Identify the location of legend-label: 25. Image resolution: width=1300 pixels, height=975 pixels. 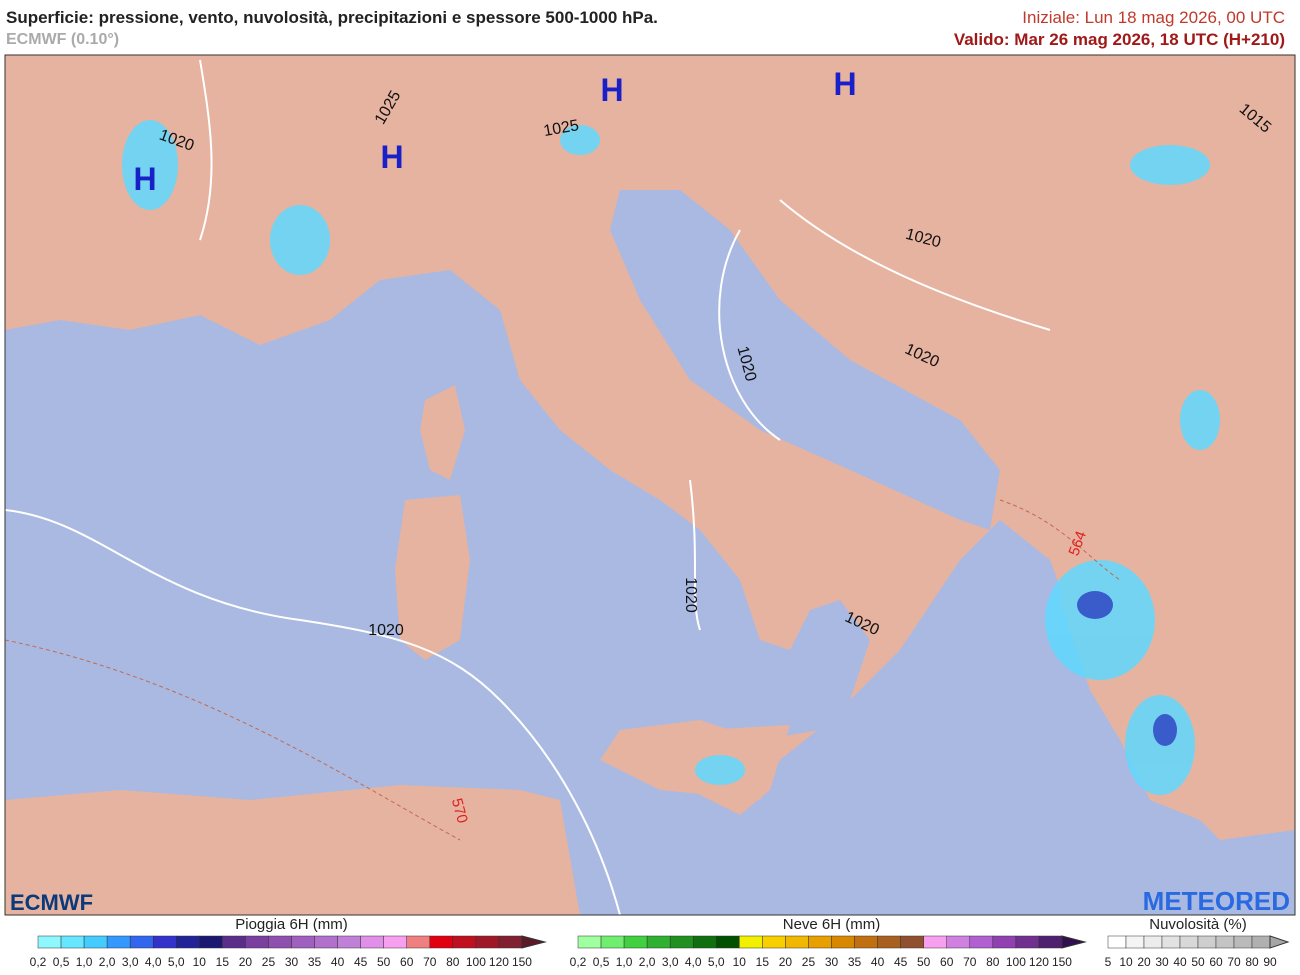
(809, 962).